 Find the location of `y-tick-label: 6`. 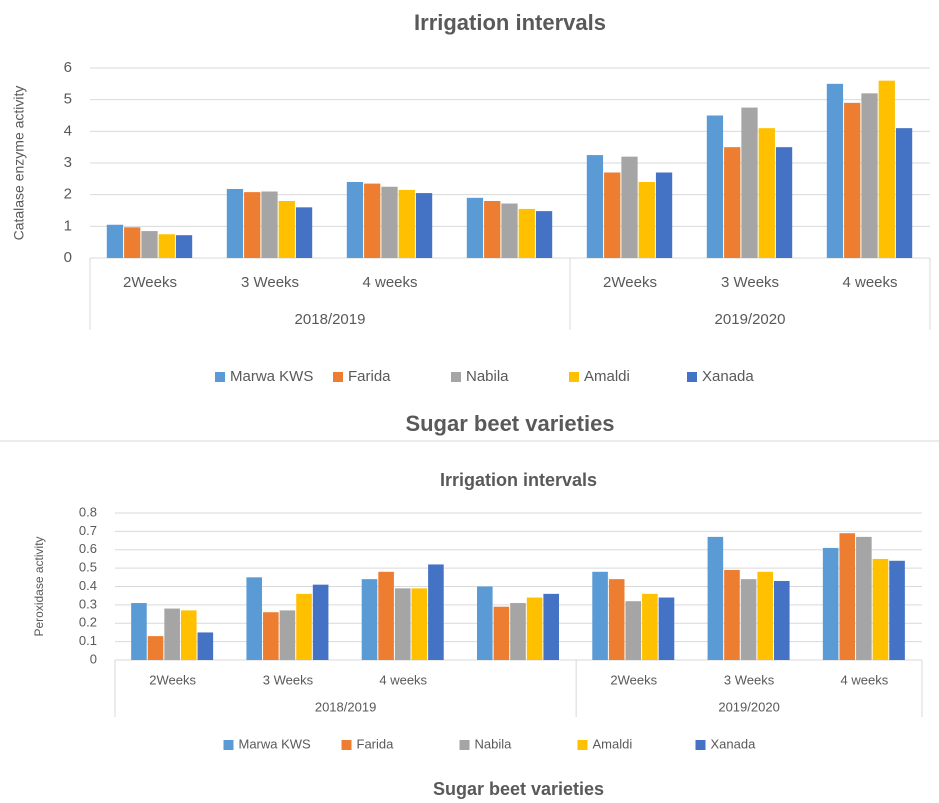

y-tick-label: 6 is located at coordinates (68, 67).